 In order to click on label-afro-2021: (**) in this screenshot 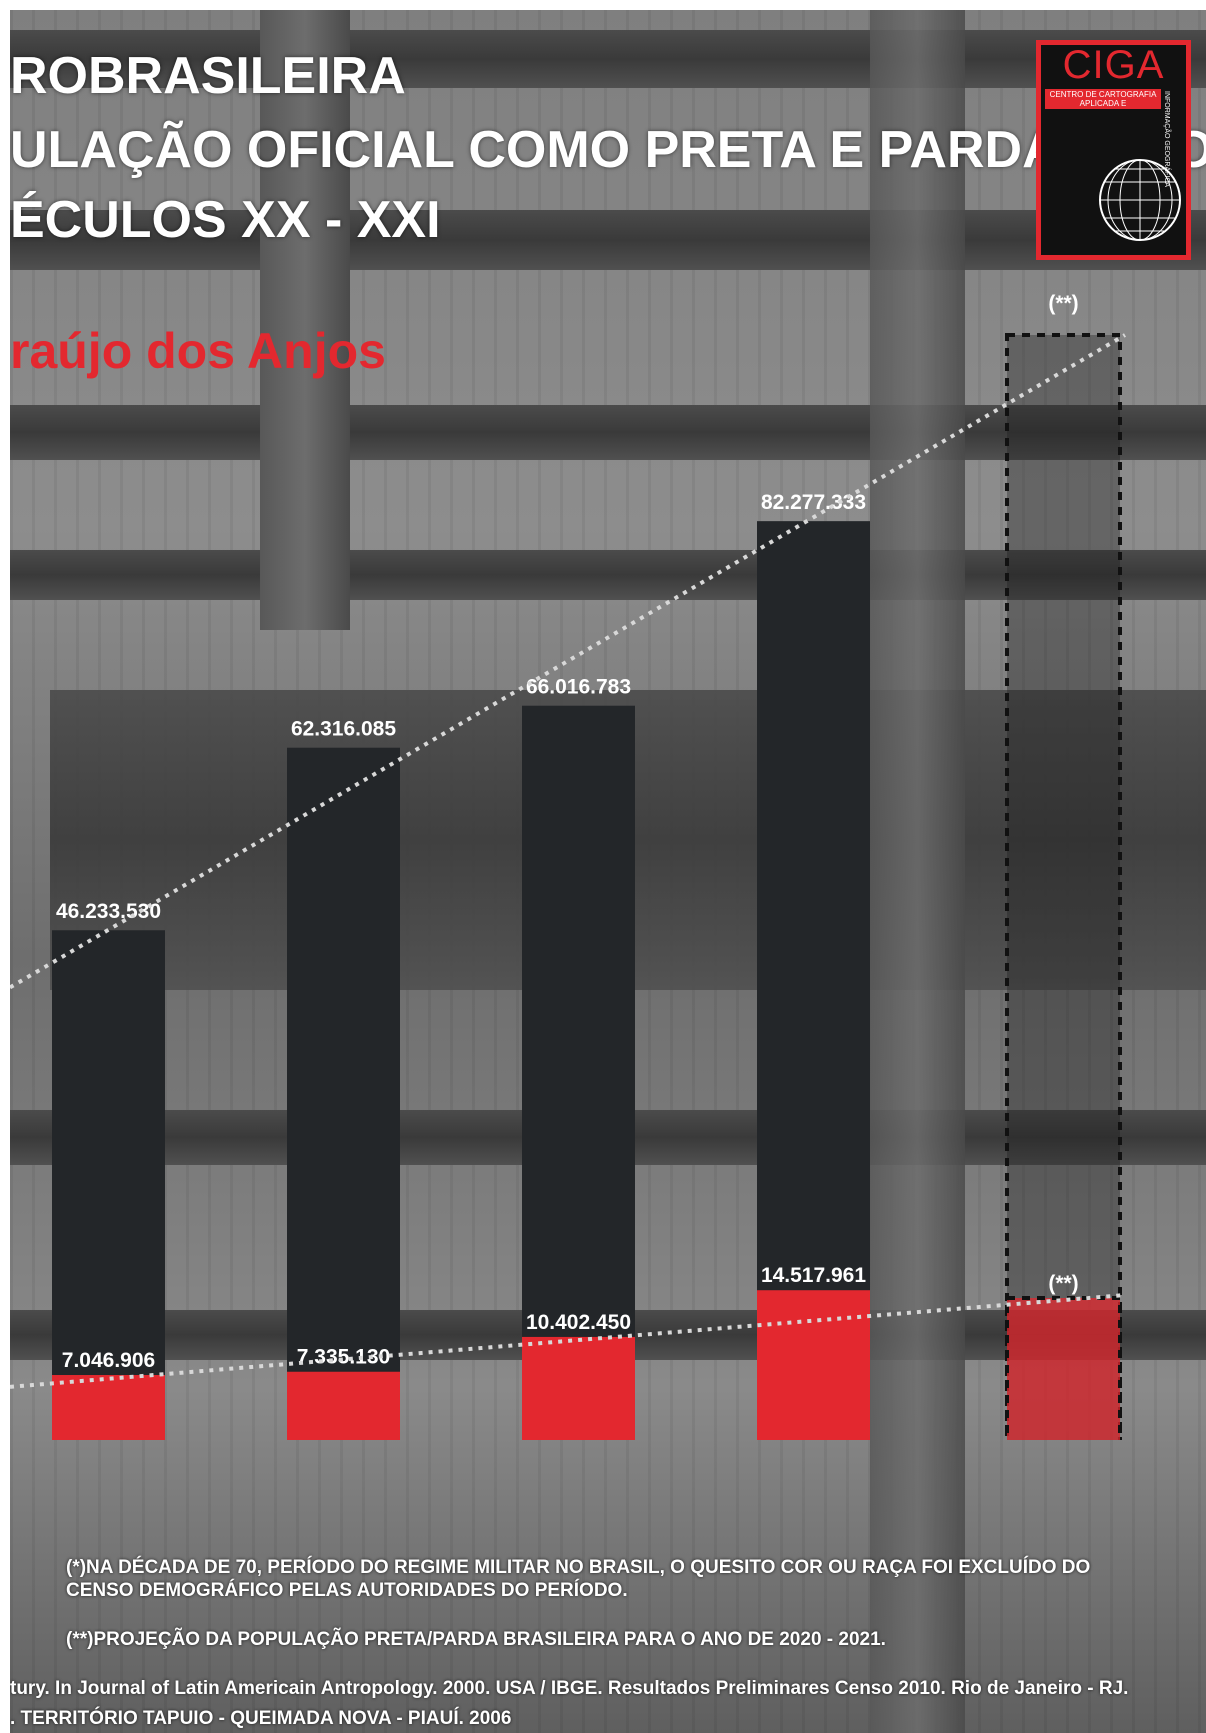, I will do `click(1063, 1283)`.